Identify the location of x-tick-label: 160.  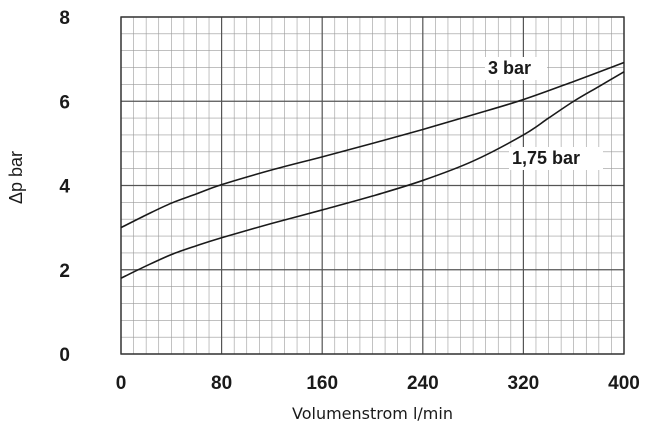
(322, 383).